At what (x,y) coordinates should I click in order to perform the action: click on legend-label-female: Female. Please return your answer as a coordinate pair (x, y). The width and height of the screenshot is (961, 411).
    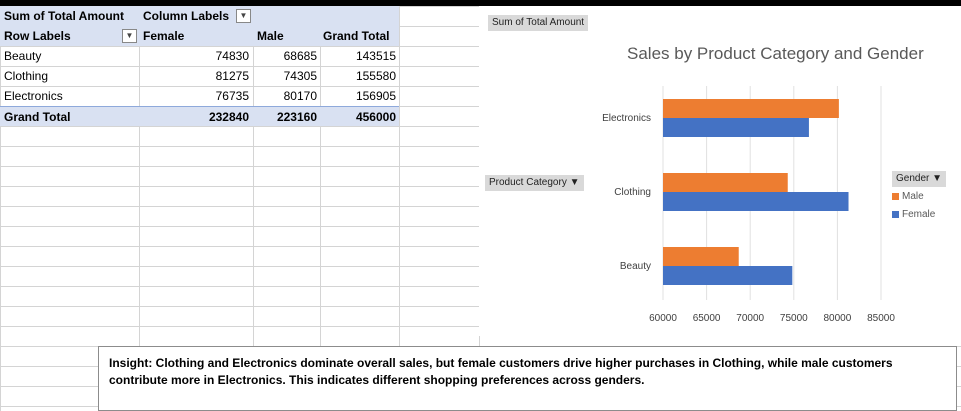
    Looking at the image, I should click on (919, 214).